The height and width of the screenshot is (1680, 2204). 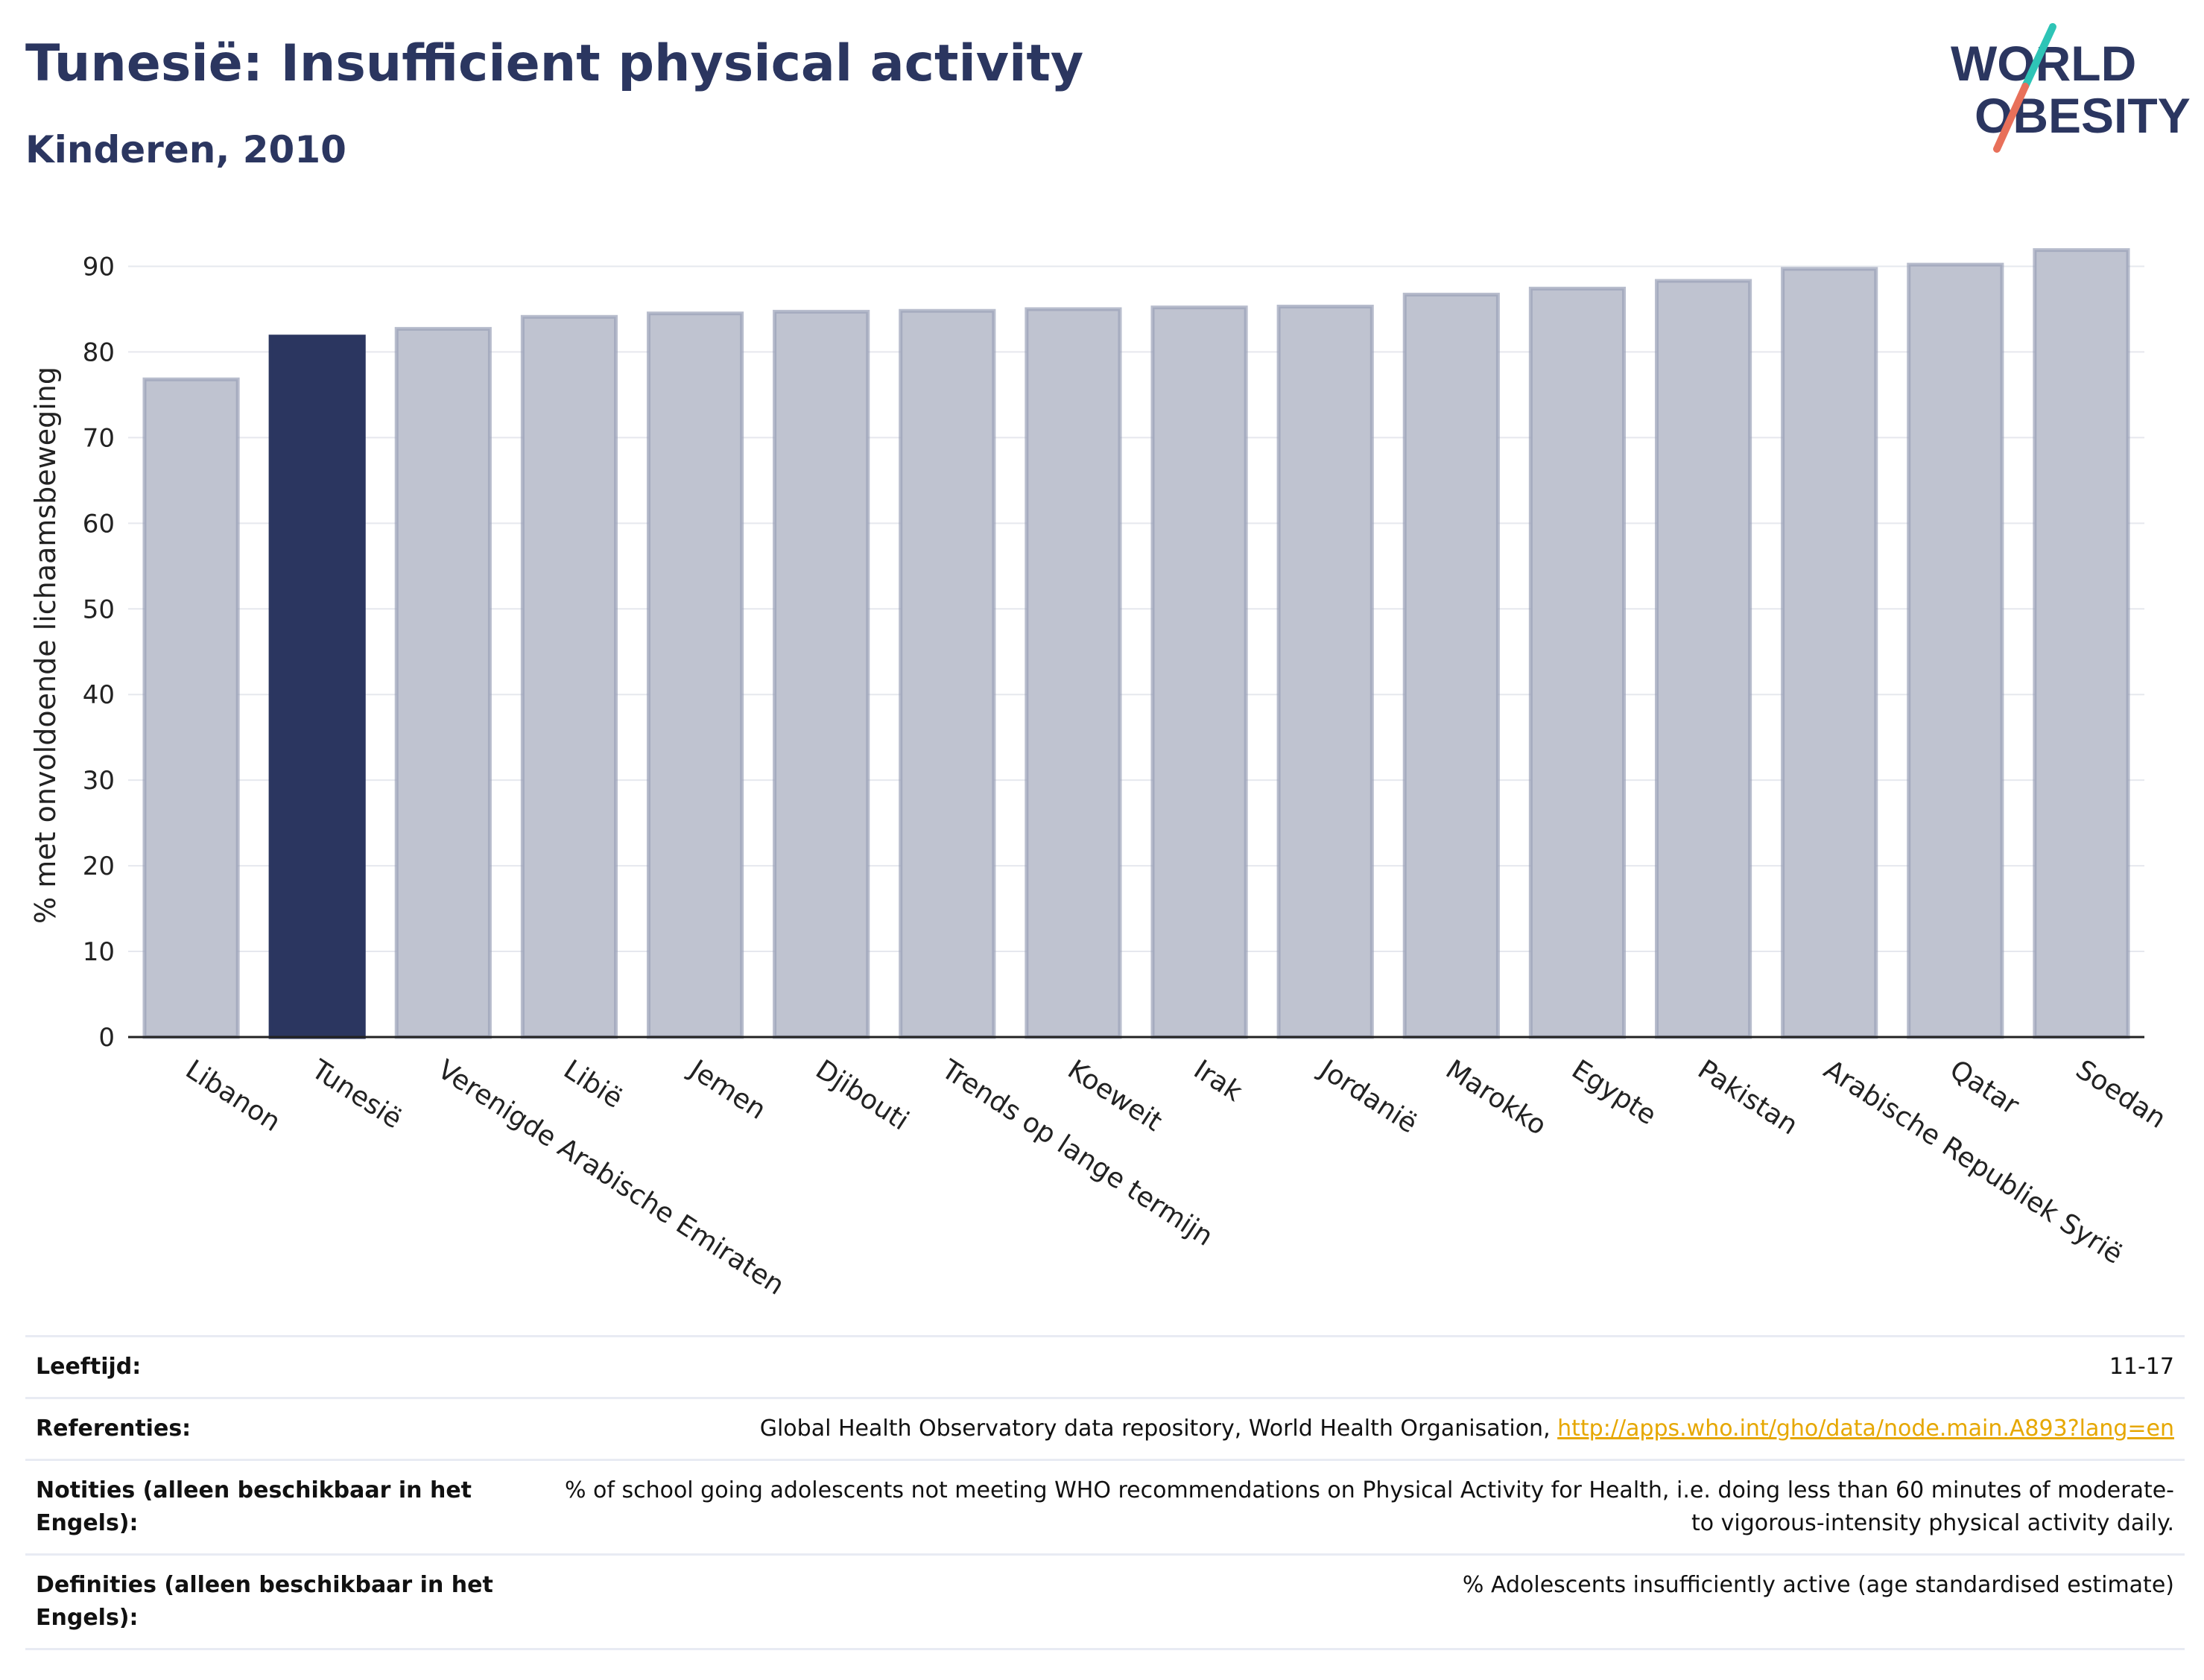 I want to click on meta-label: Referenties:, so click(x=113, y=1429).